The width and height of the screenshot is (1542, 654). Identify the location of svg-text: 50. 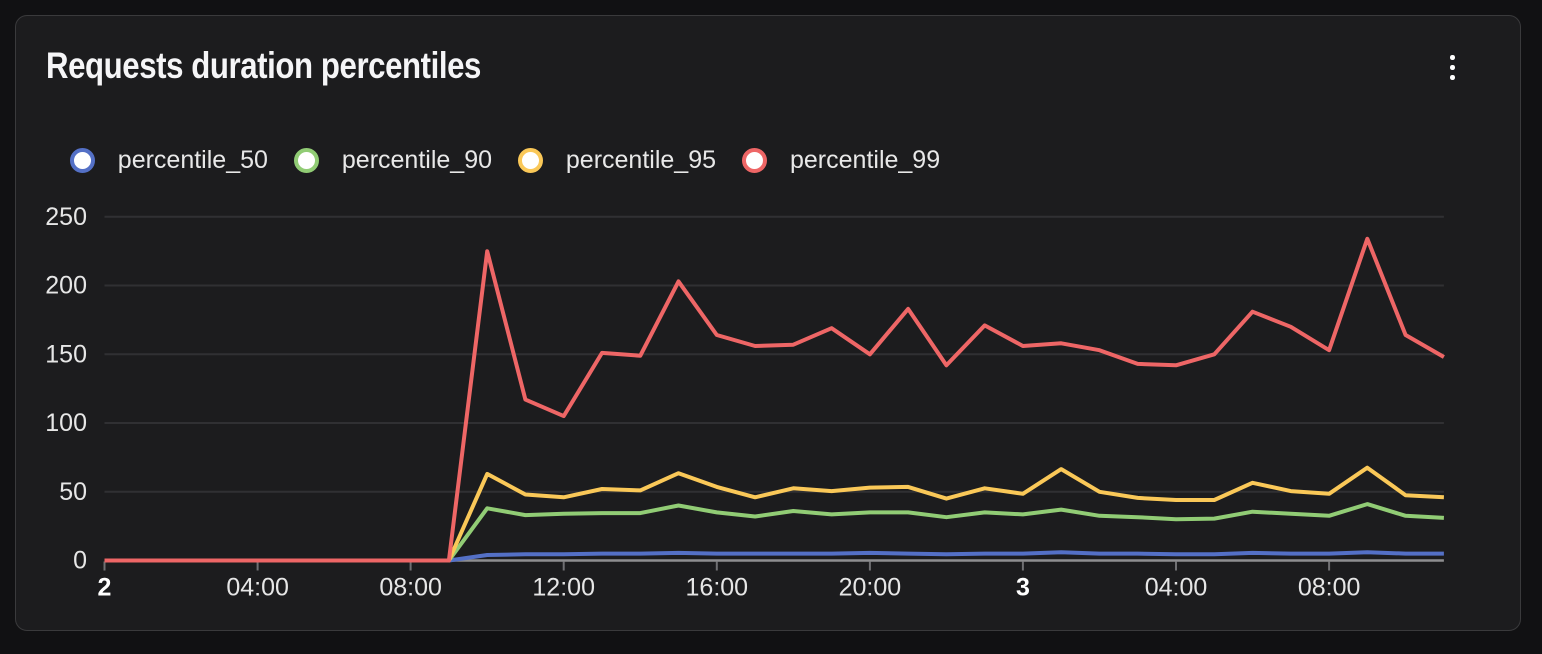
(73, 492).